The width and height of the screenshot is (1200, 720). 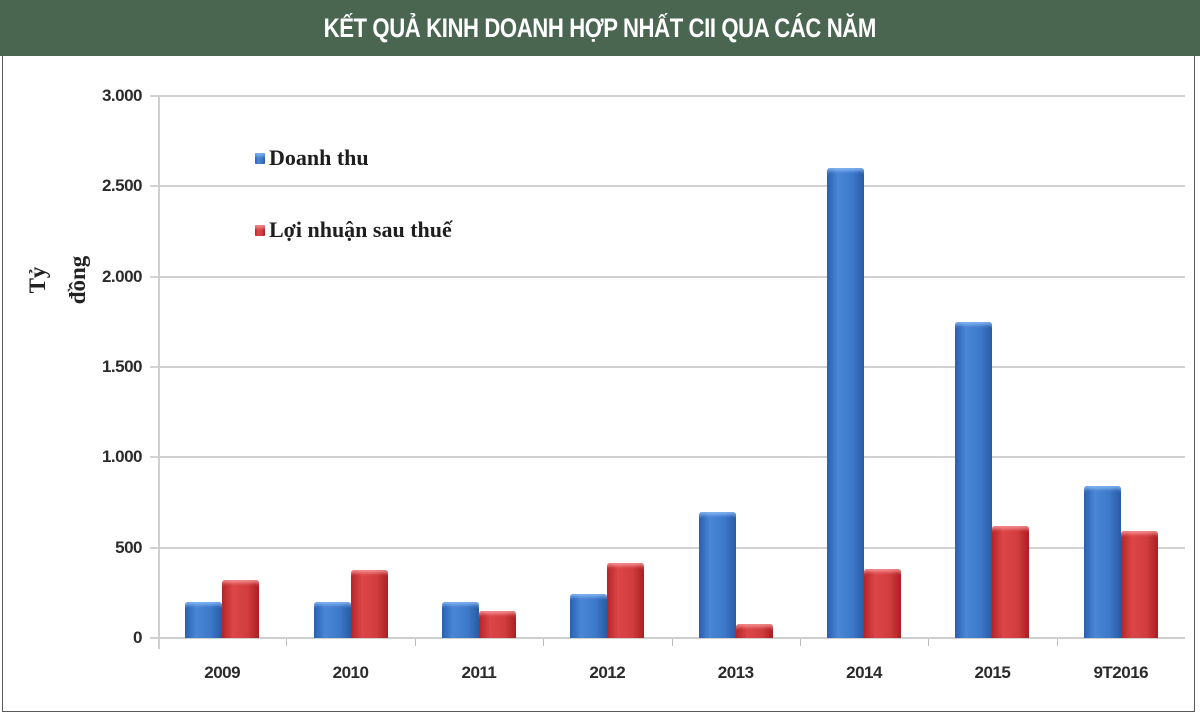 I want to click on legend-label: Lợi nhuận sau thuế, so click(x=360, y=229).